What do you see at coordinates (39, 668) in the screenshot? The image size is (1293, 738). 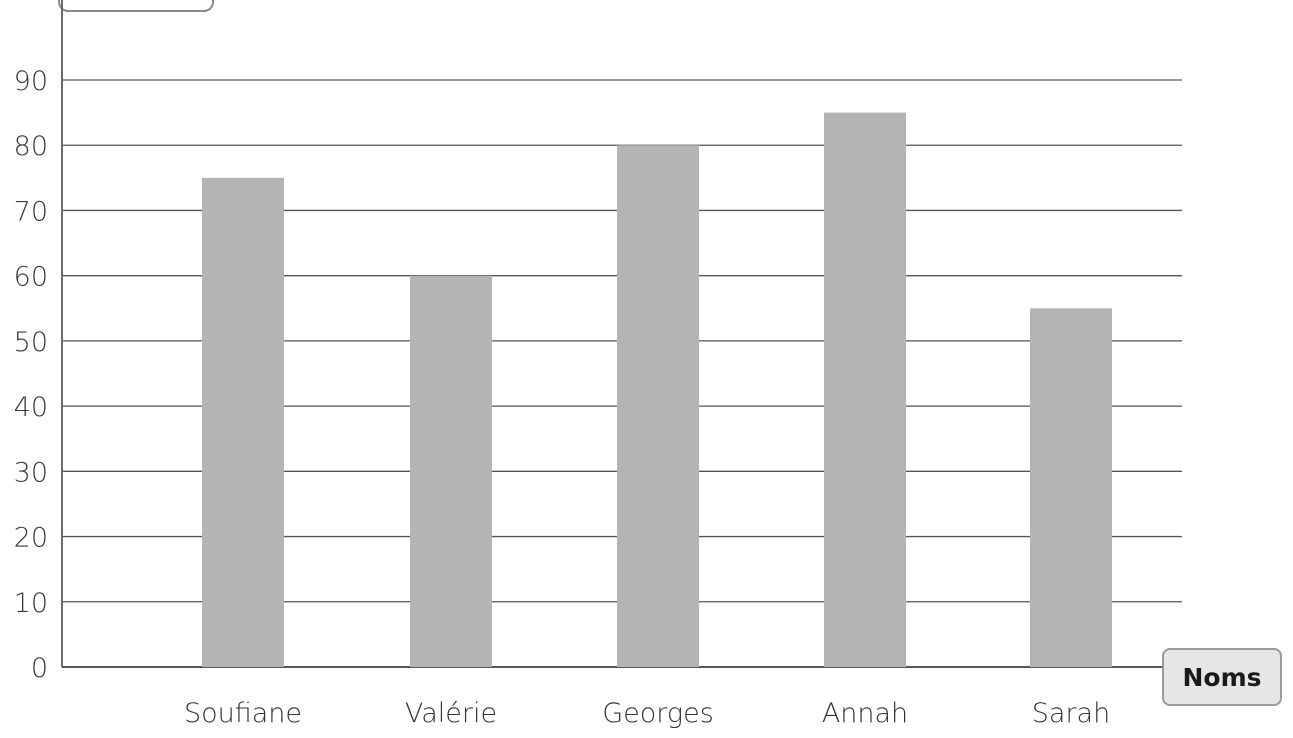 I see `y-tick-label: 0` at bounding box center [39, 668].